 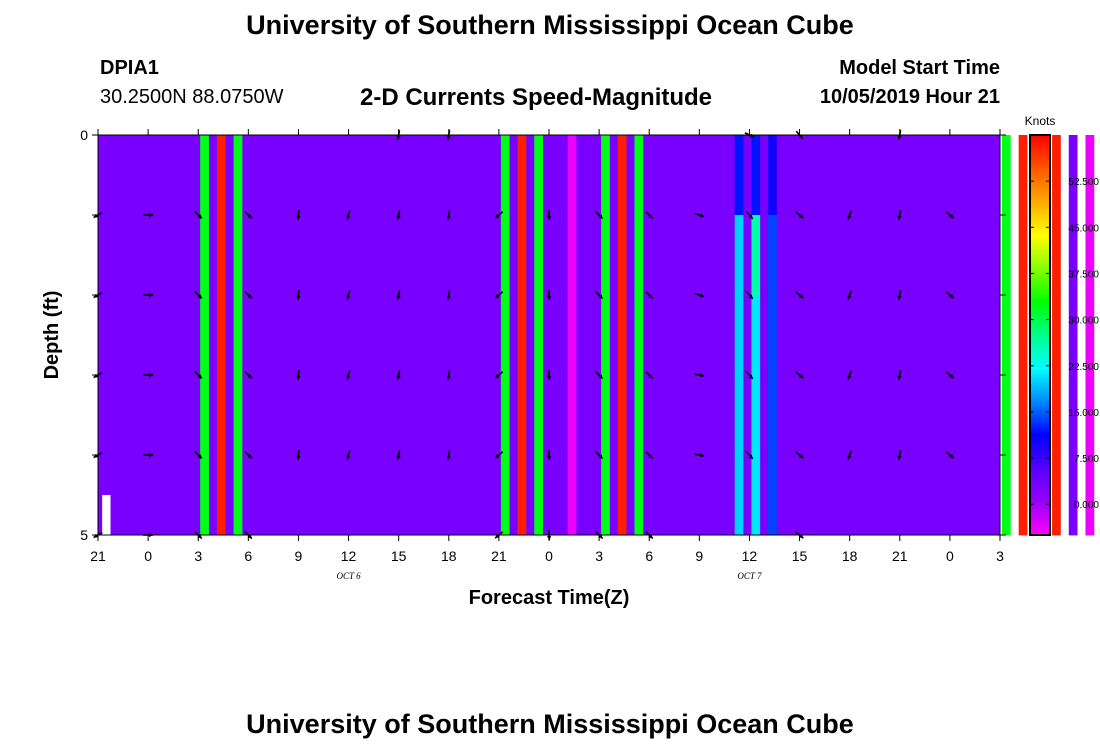 I want to click on plot-title: 2-D Currents Speed-Magnitude, so click(x=536, y=97).